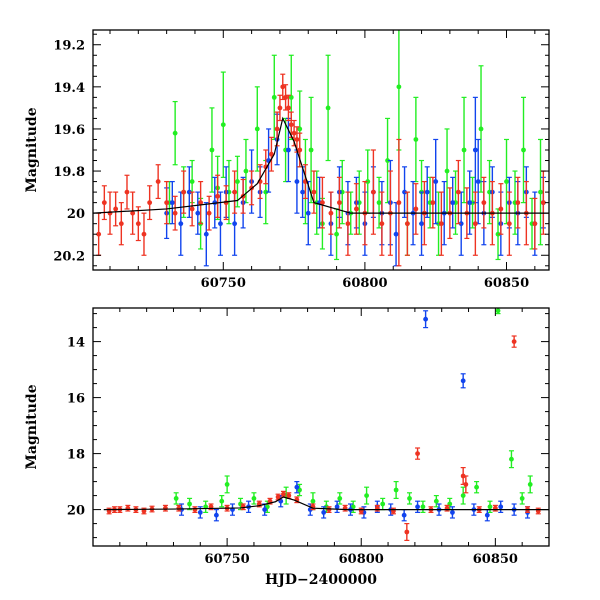 This screenshot has width=600, height=600. Describe the element at coordinates (223, 283) in the screenshot. I see `upper-x-tick-label: 60750` at that location.